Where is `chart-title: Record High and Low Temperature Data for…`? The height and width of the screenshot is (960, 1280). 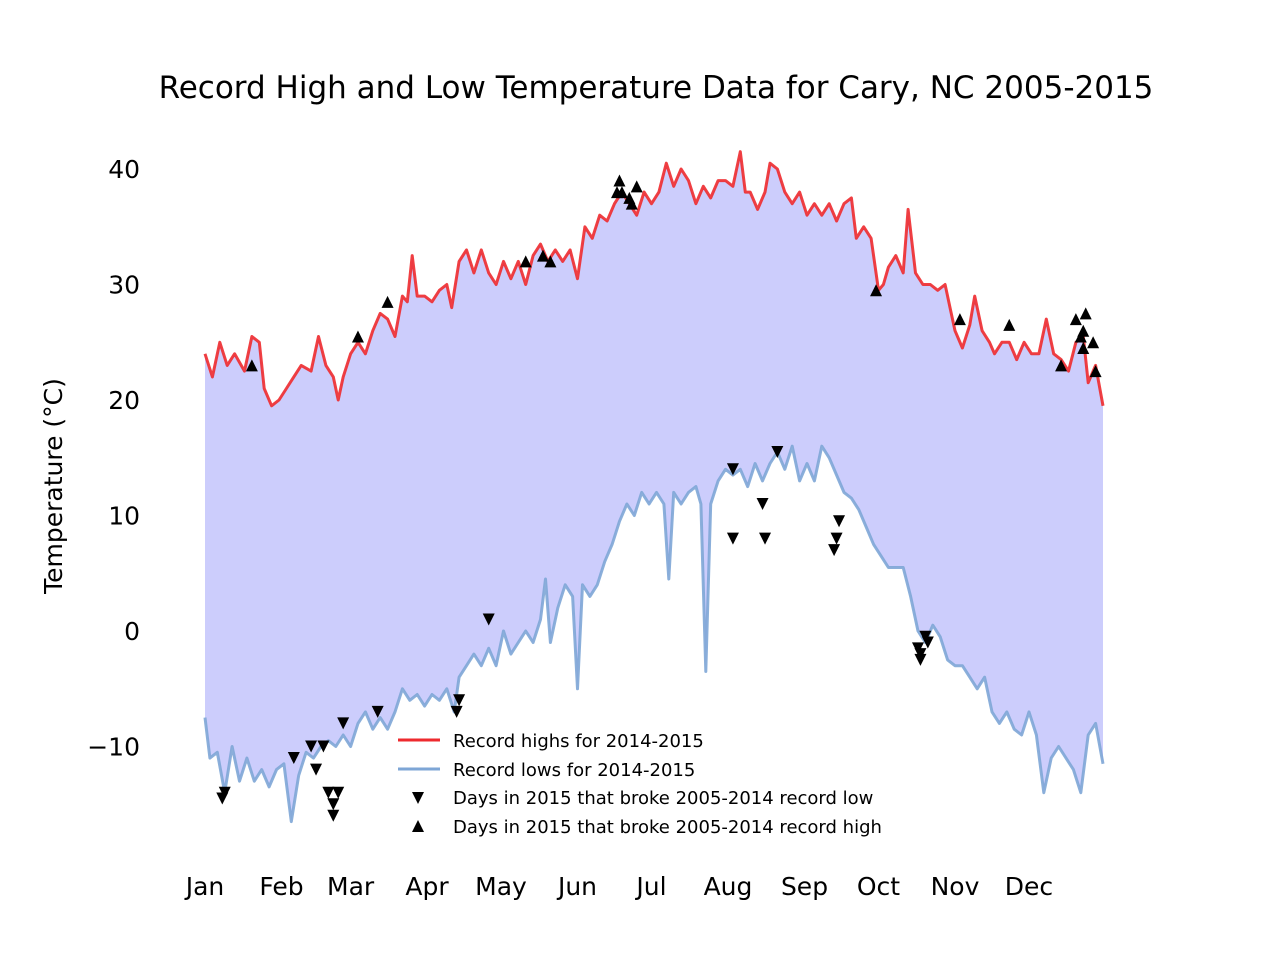
chart-title: Record High and Low Temperature Data for… is located at coordinates (656, 88).